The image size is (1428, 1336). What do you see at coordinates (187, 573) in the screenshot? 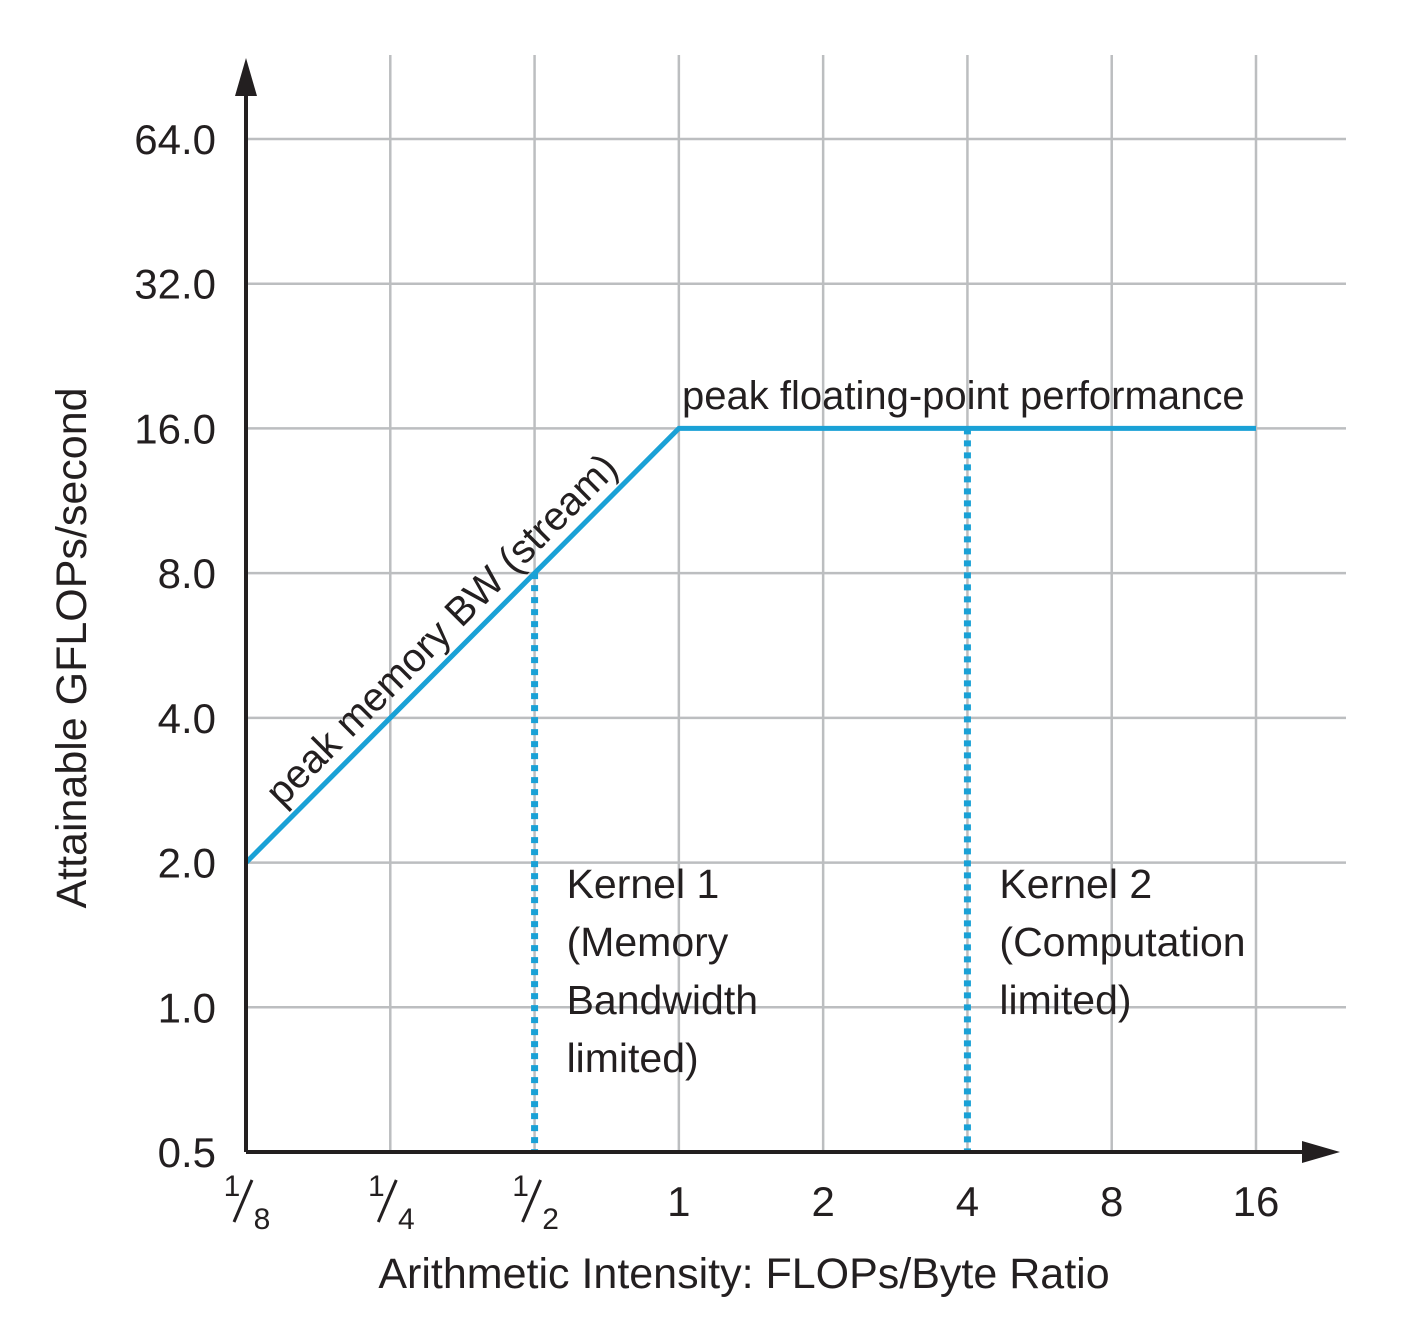
I see `y-tick-label: 8.0` at bounding box center [187, 573].